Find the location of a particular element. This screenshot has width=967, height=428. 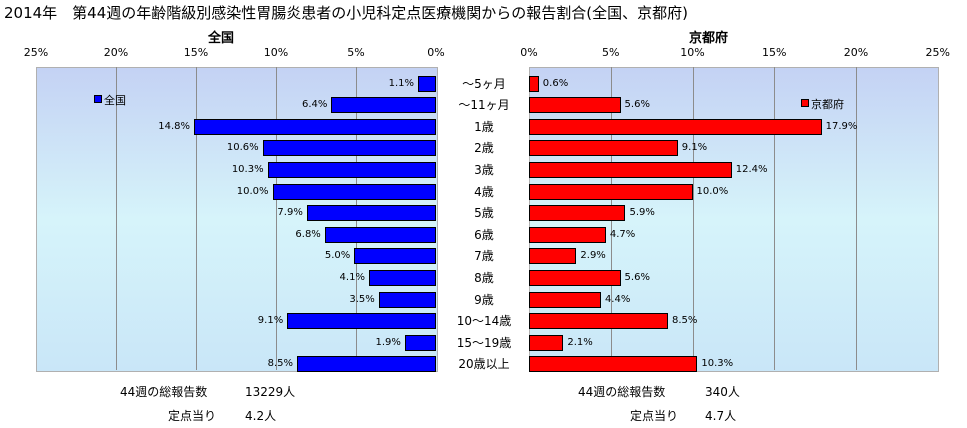

left-legend: 全国 is located at coordinates (110, 100).